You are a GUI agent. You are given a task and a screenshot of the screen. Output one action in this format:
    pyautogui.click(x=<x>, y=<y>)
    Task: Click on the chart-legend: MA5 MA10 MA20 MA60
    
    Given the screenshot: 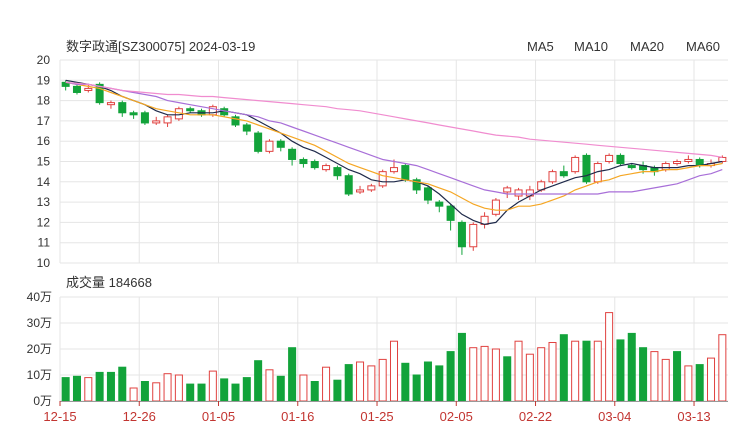 What is the action you would take?
    pyautogui.click(x=623, y=46)
    